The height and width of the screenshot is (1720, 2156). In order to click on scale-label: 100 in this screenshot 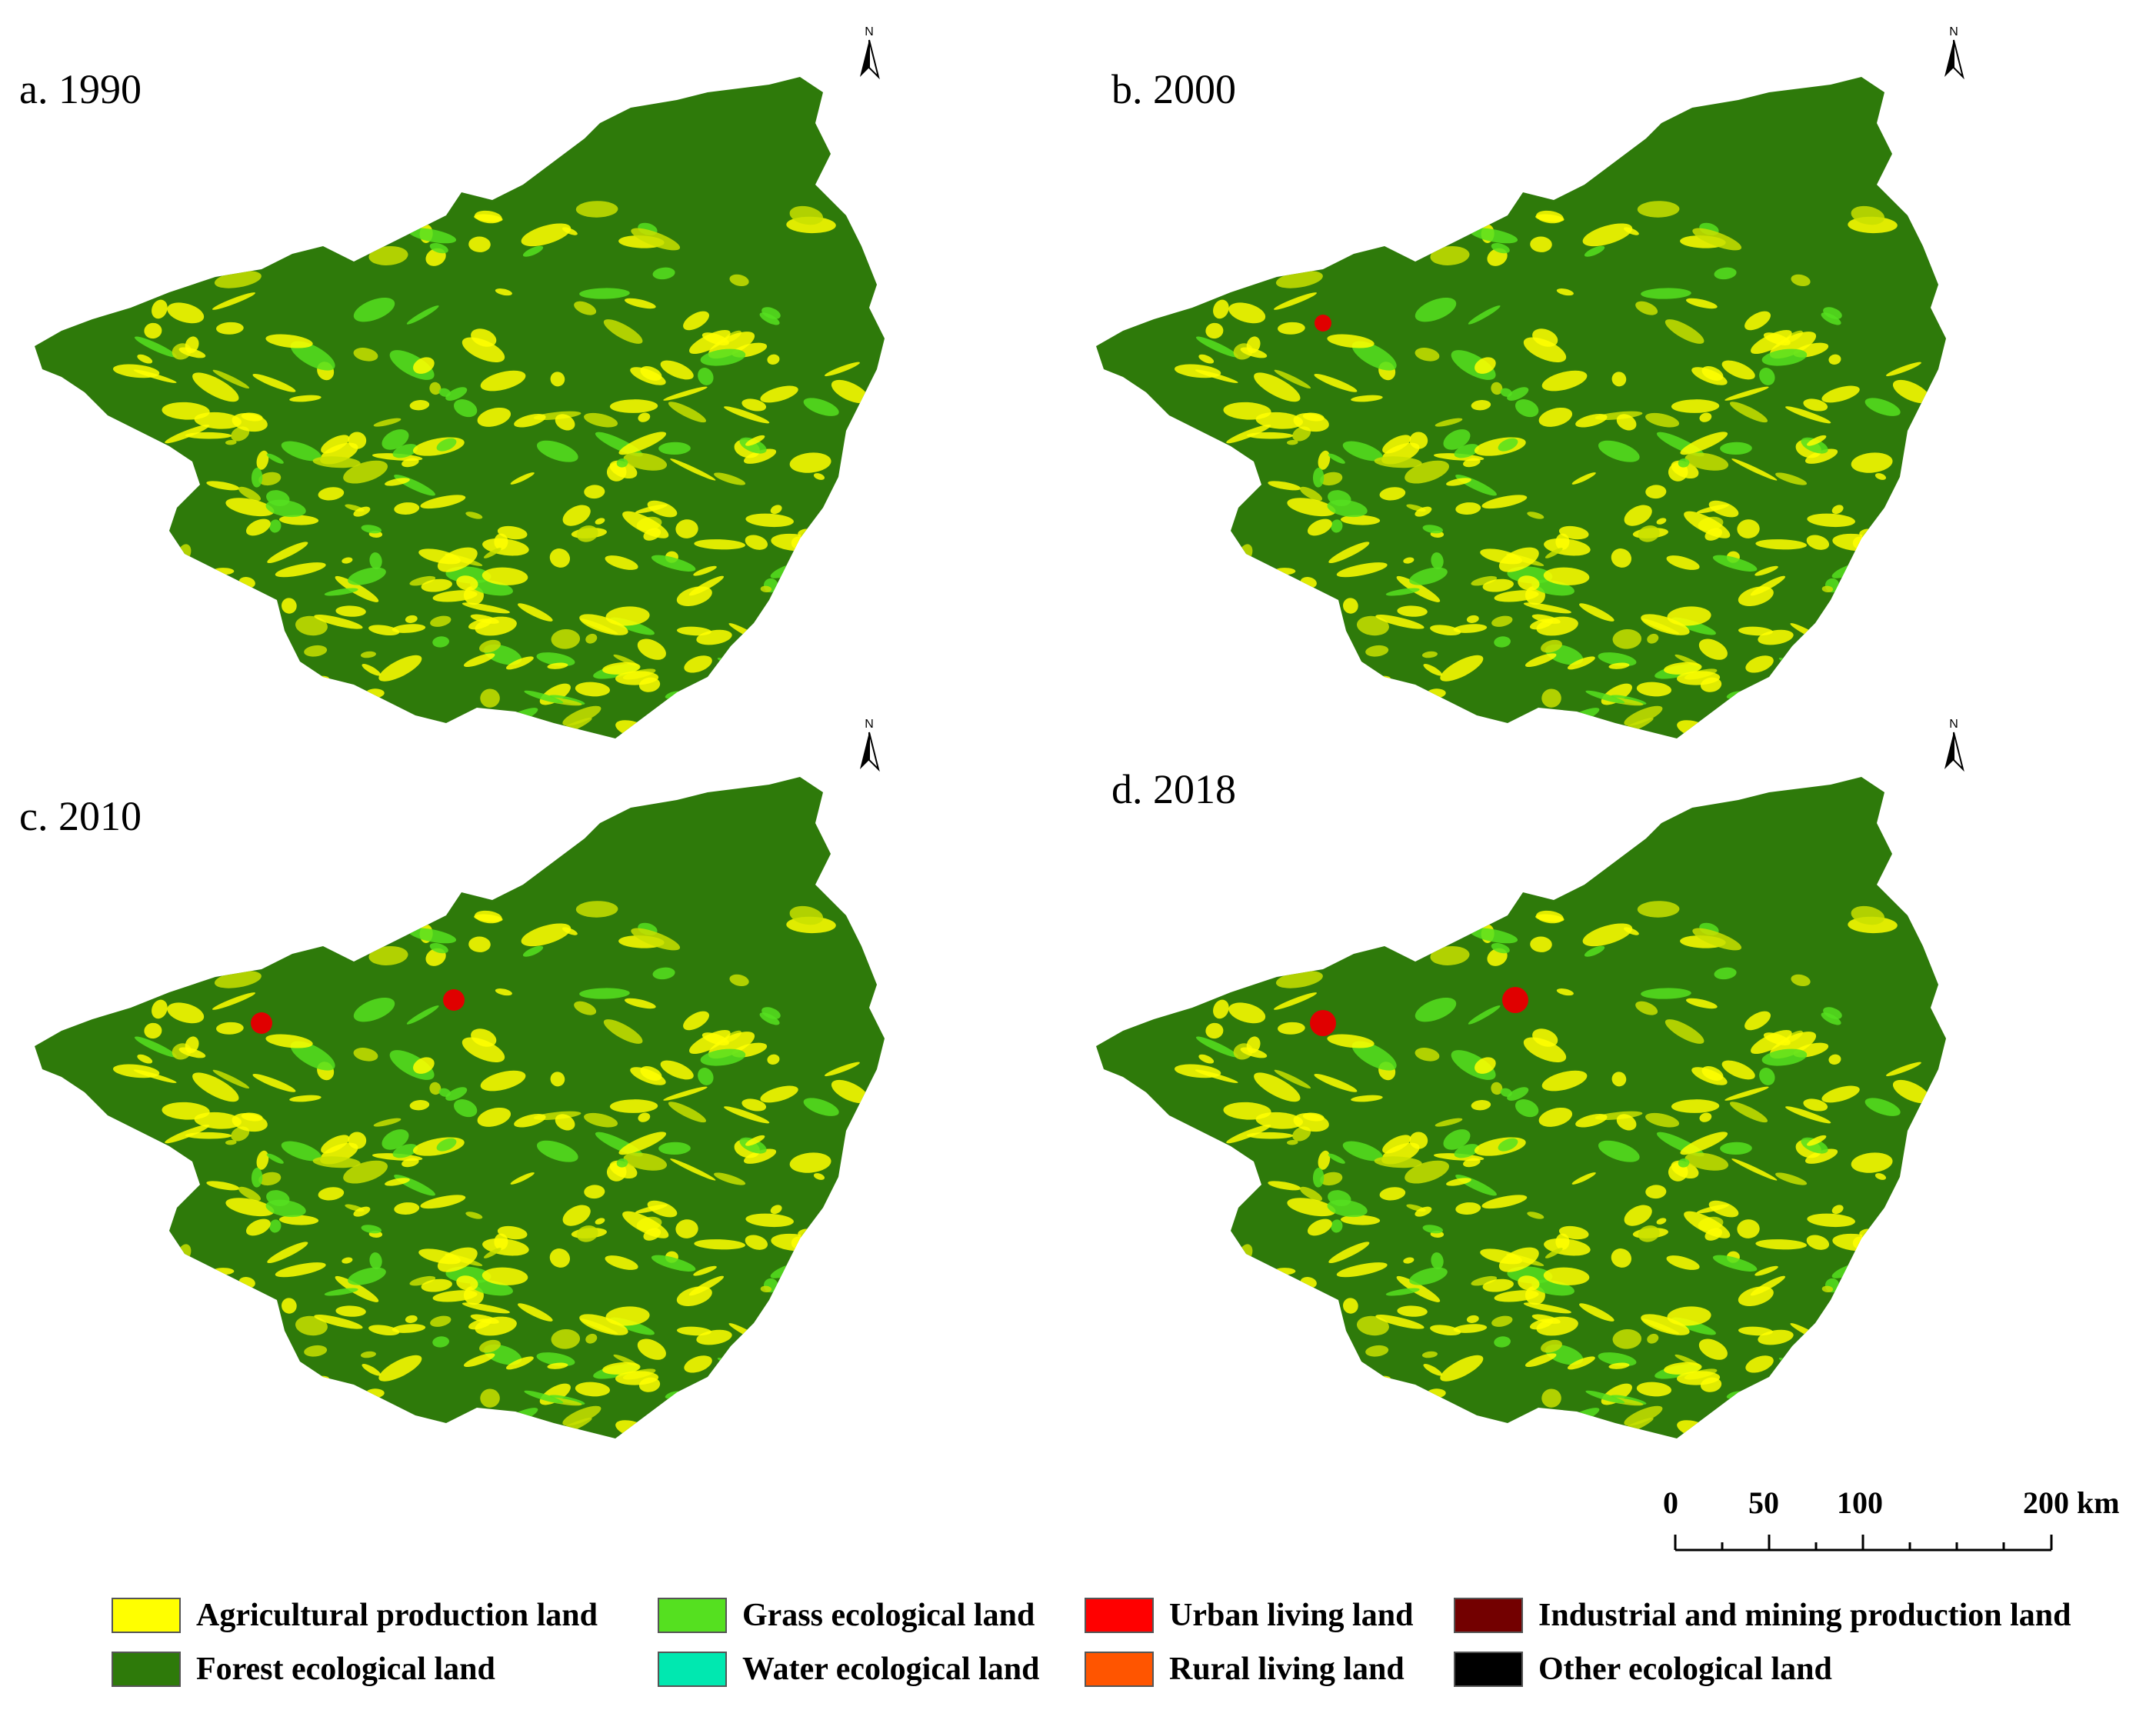, I will do `click(1860, 1502)`.